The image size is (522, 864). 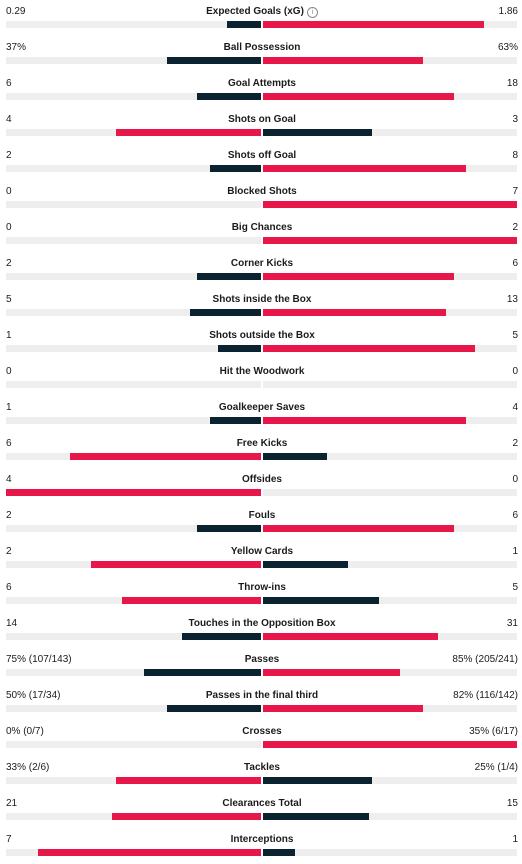 What do you see at coordinates (261, 342) in the screenshot?
I see `stat-row: 1 Shots outside the Box 5` at bounding box center [261, 342].